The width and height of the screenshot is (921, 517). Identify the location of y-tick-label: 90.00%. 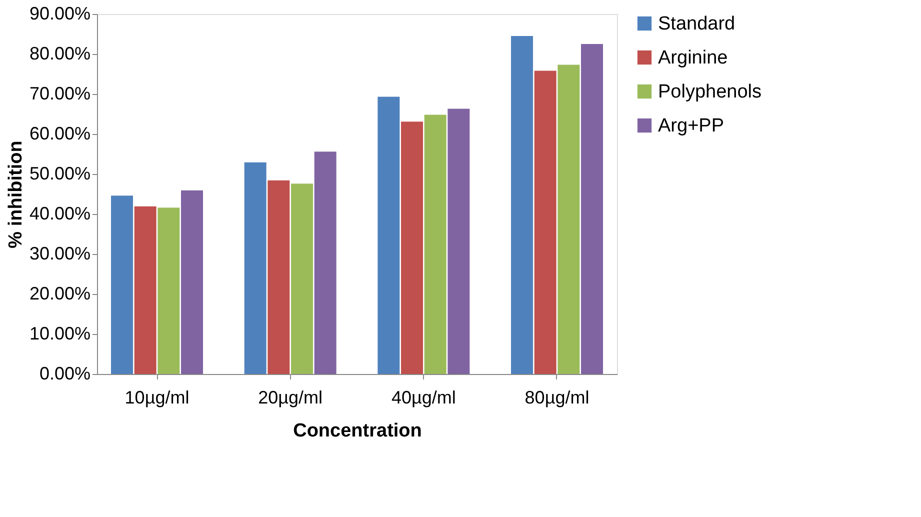
(59, 14).